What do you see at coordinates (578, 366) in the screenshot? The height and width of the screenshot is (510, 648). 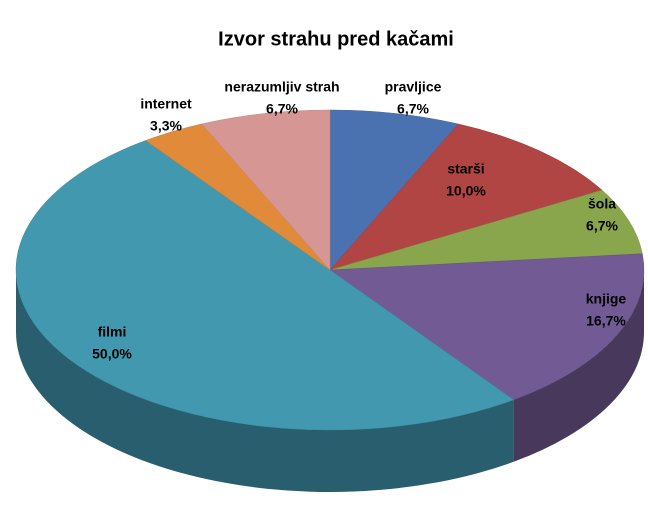 I see `slice-side` at bounding box center [578, 366].